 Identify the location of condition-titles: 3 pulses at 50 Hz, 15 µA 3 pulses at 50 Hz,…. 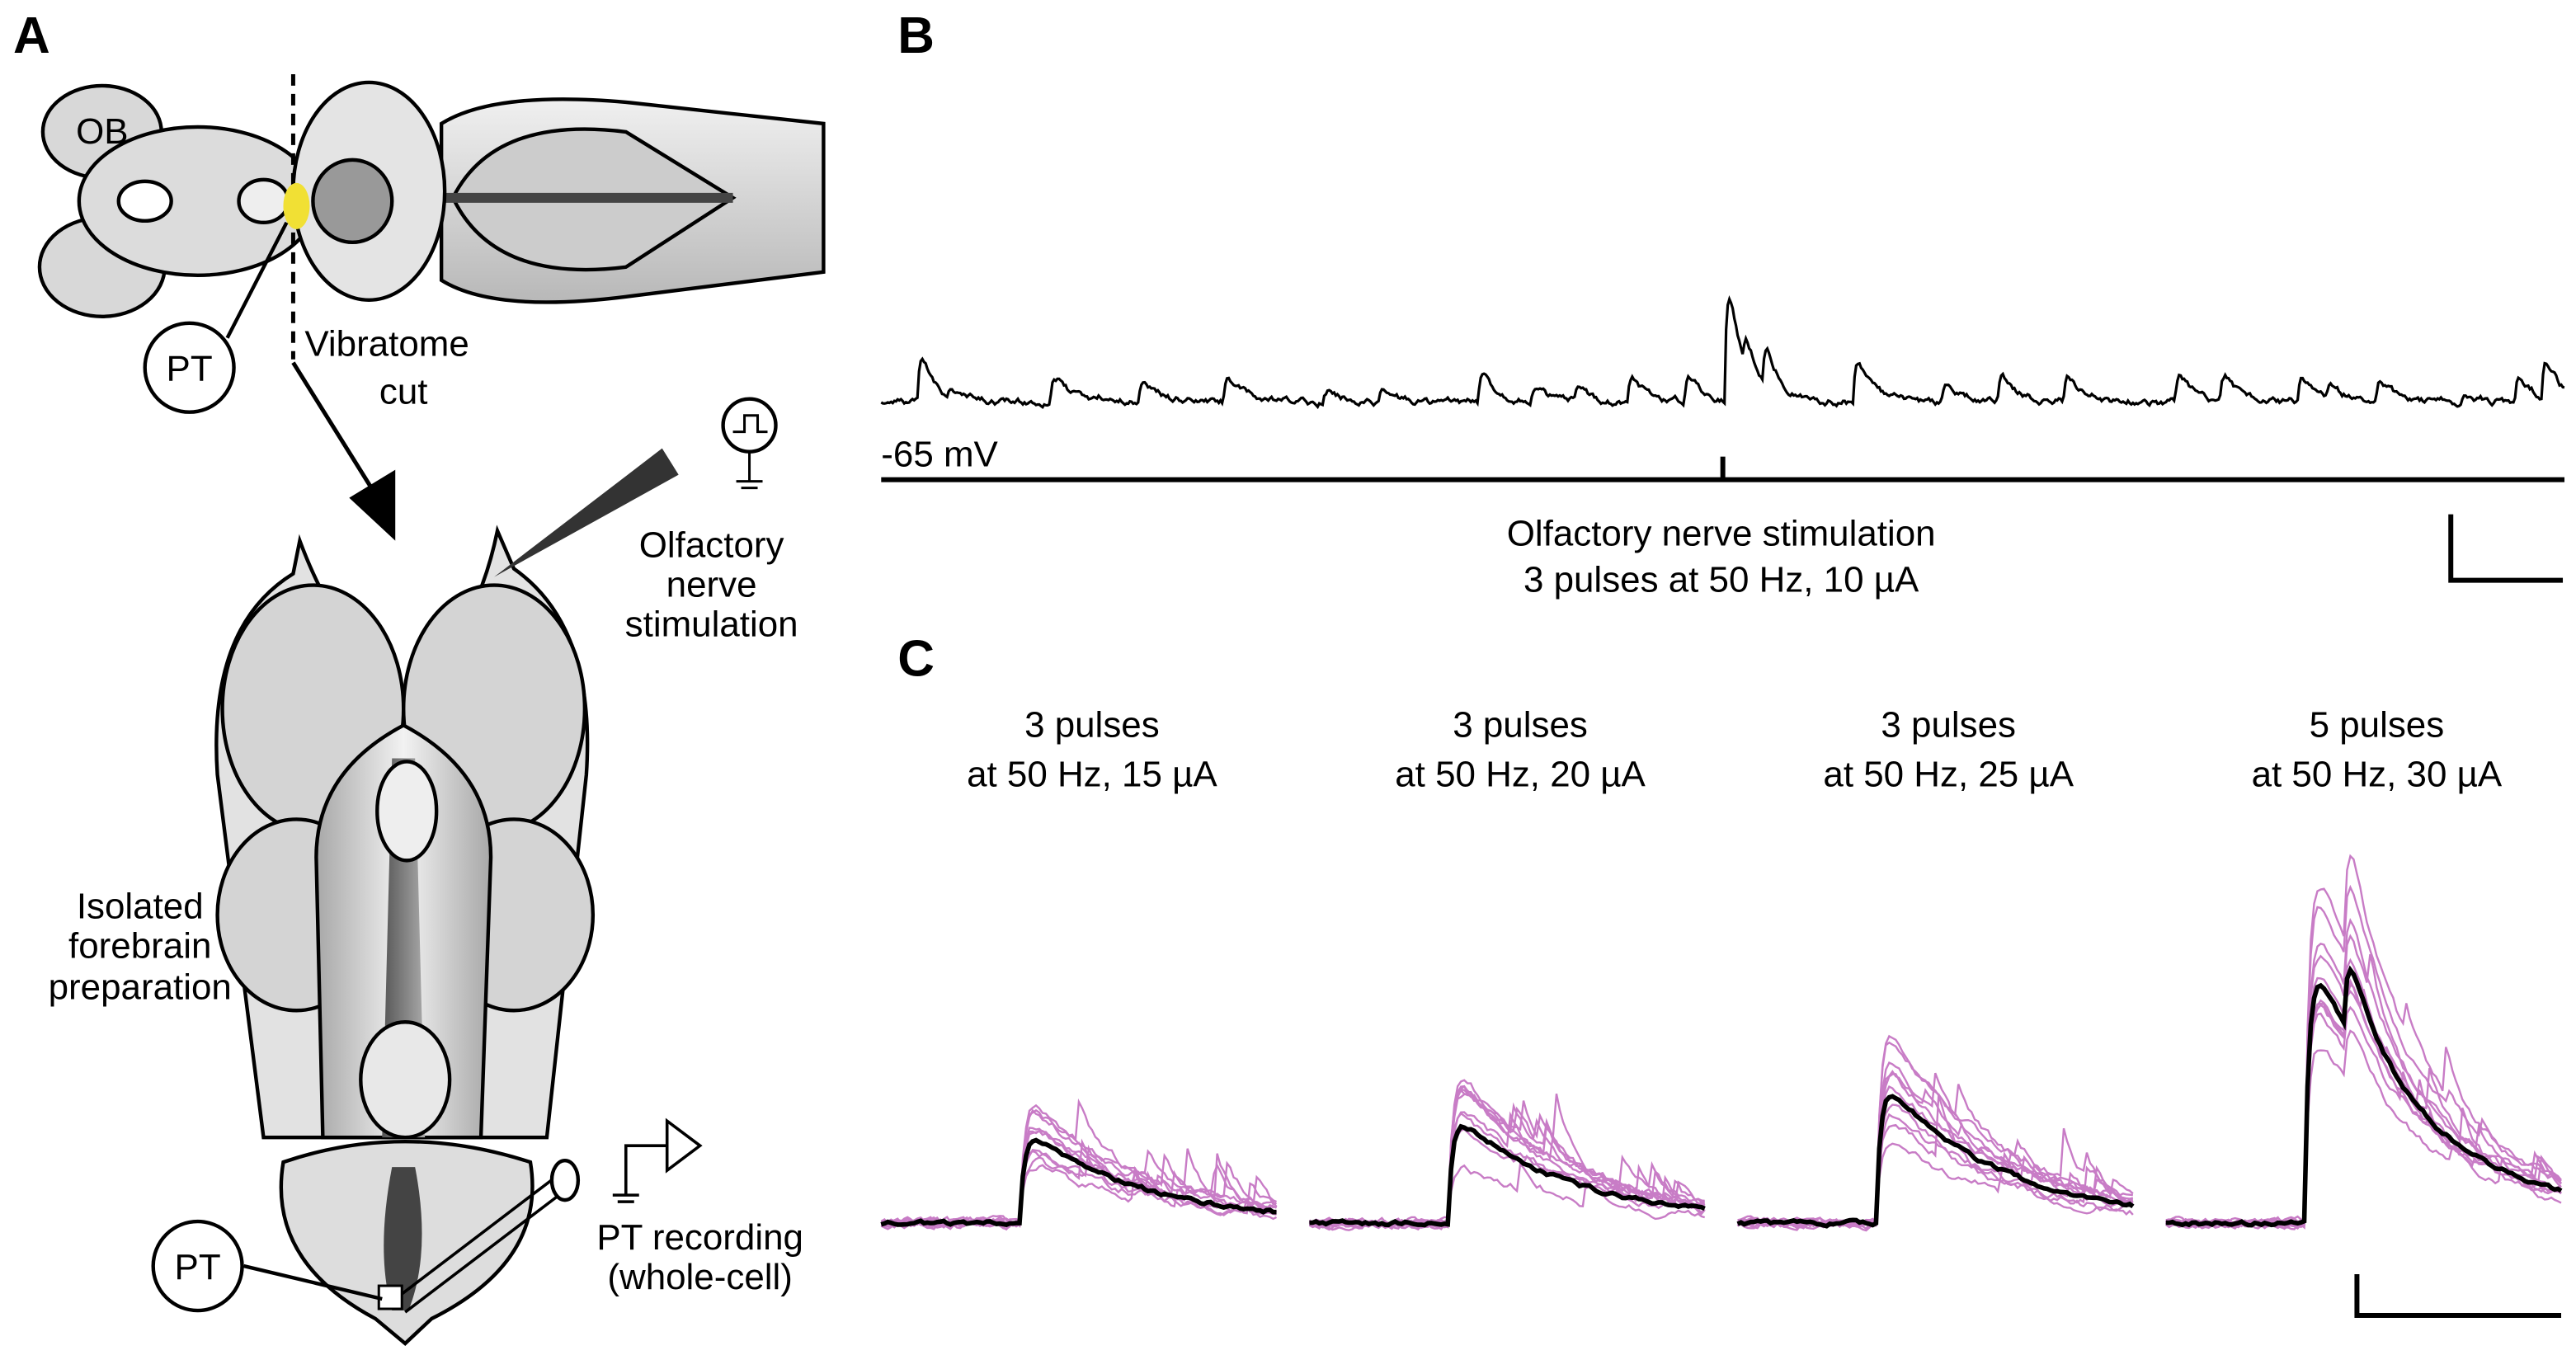
(1735, 749).